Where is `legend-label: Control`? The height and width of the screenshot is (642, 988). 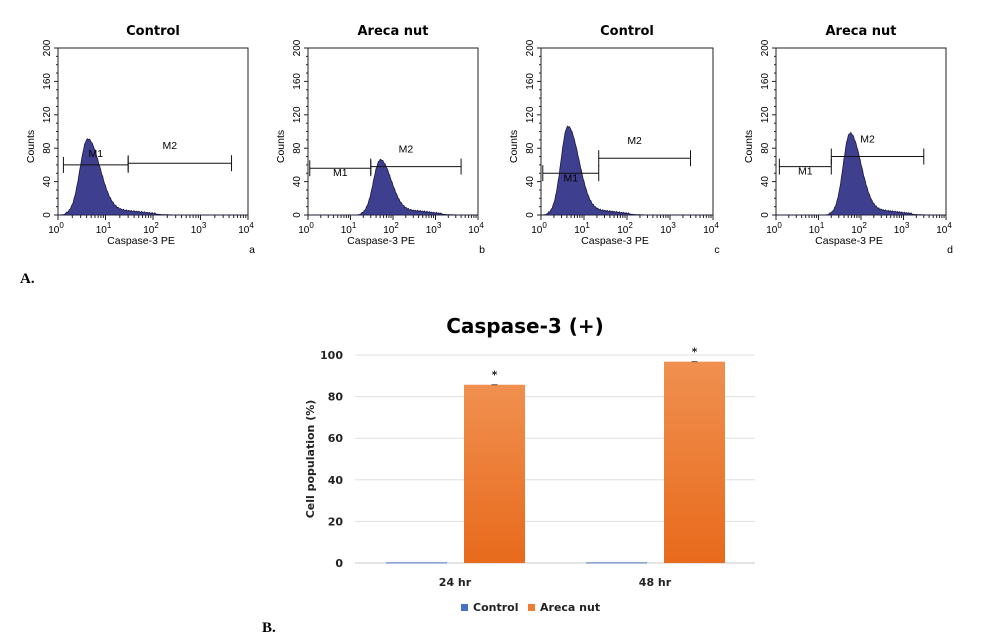
legend-label: Control is located at coordinates (495, 607).